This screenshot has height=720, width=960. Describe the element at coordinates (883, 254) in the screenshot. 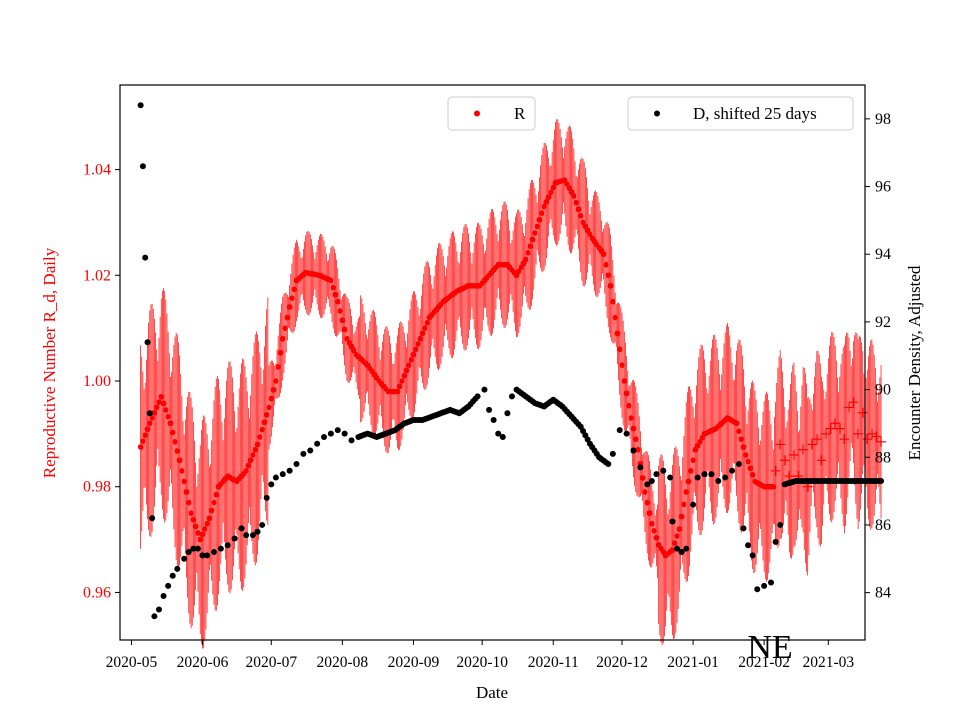

I see `right-tick-label: 94` at that location.